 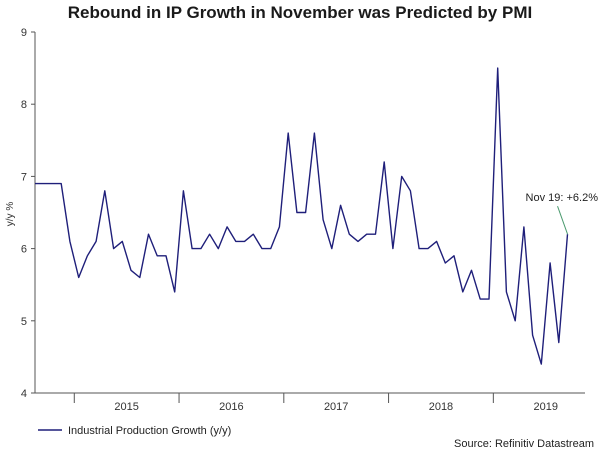 What do you see at coordinates (149, 431) in the screenshot?
I see `legend-label: Industrial Production Growth (y/y)` at bounding box center [149, 431].